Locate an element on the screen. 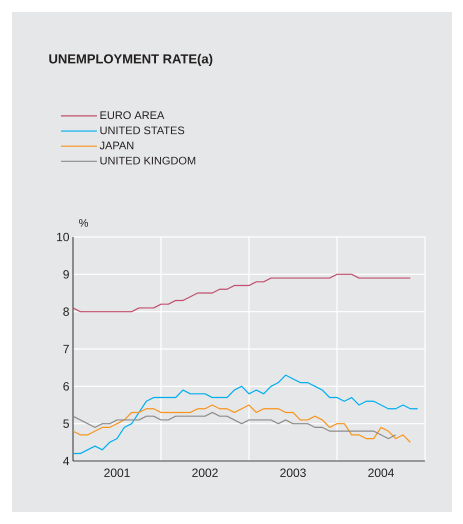 The image size is (463, 524). chart-title: UNEMPLOYMENT RATE(a) is located at coordinates (130, 60).